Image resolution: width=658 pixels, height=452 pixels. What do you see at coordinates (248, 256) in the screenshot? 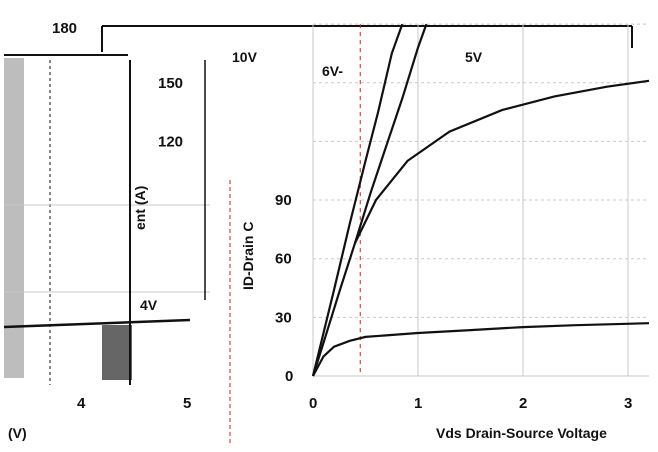
I see `y-axis-label-inner: ID-Drain C` at bounding box center [248, 256].